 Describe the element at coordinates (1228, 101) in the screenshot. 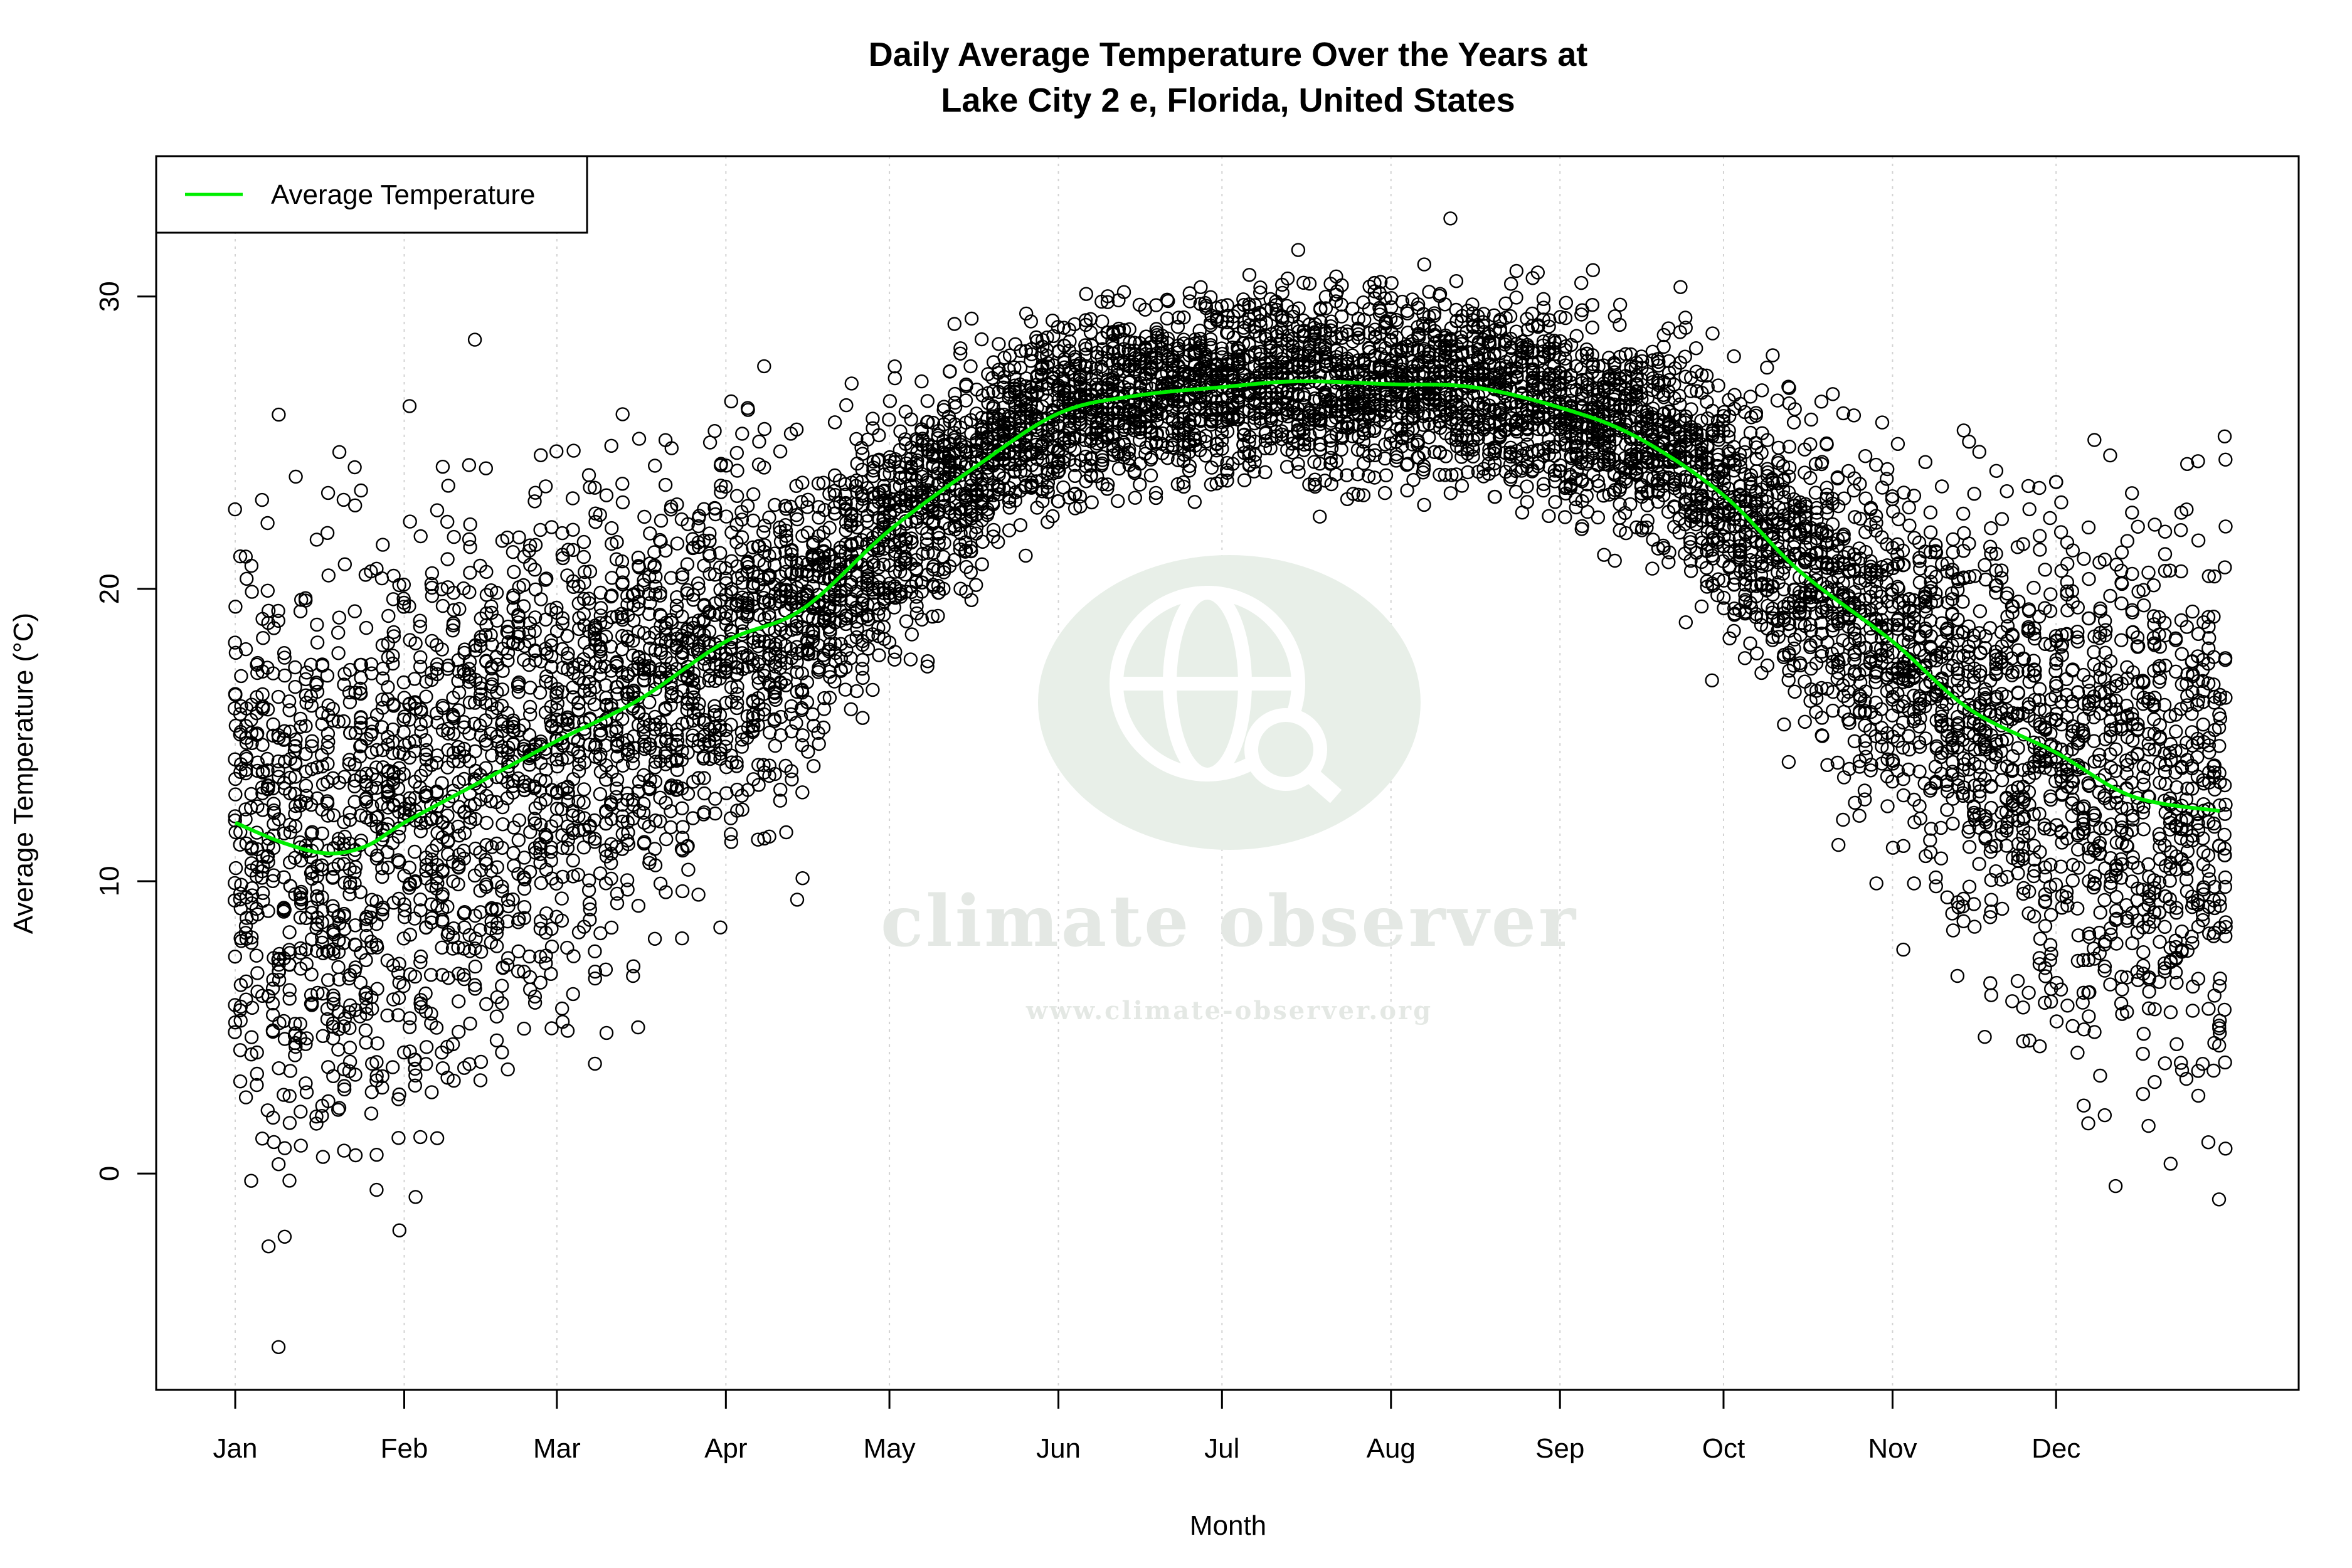

I see `chart-title-line2: Lake City 2 e, Florida, United States` at that location.